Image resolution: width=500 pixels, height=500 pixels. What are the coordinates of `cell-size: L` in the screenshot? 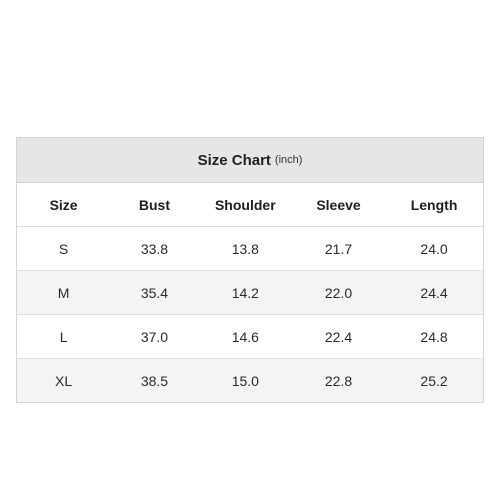 It's located at (64, 336).